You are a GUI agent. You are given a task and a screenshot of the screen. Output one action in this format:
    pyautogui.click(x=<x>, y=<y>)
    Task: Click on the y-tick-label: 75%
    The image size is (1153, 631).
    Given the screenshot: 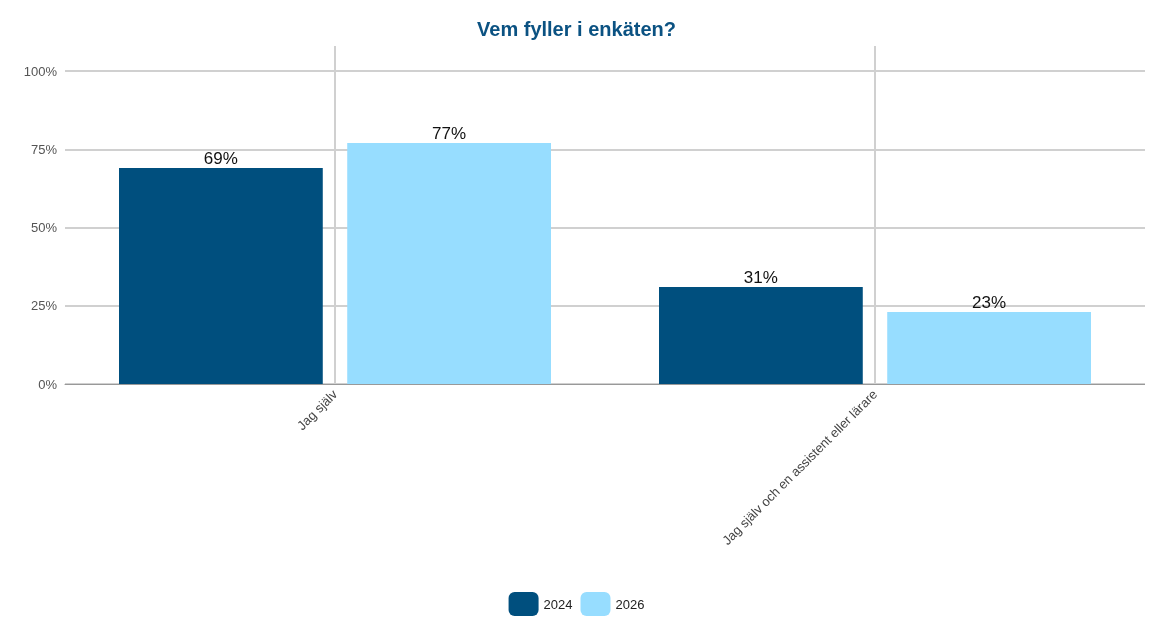 What is the action you would take?
    pyautogui.click(x=44, y=149)
    